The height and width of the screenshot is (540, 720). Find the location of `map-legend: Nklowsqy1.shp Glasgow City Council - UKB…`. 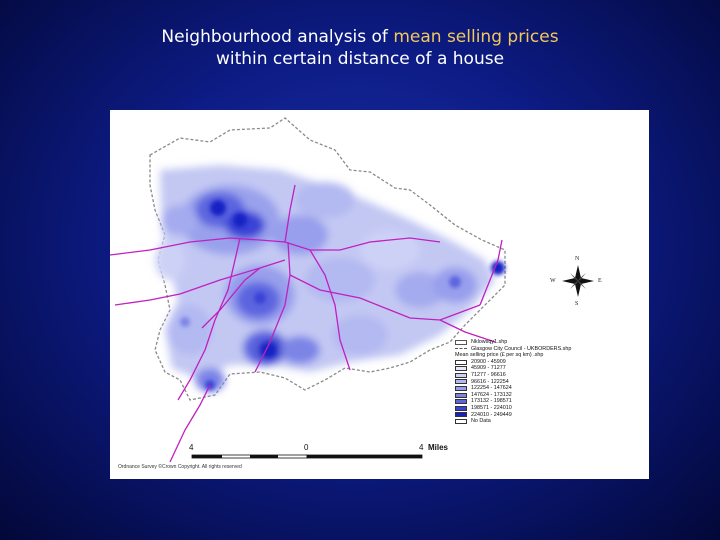

map-legend: Nklowsqy1.shp Glasgow City Council - UKB… is located at coordinates (514, 382).